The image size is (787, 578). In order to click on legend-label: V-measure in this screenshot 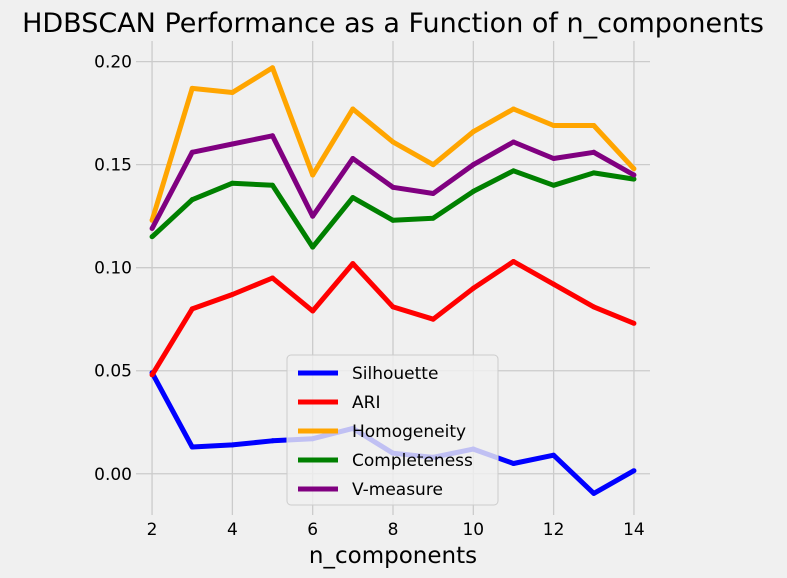, I will do `click(397, 490)`.